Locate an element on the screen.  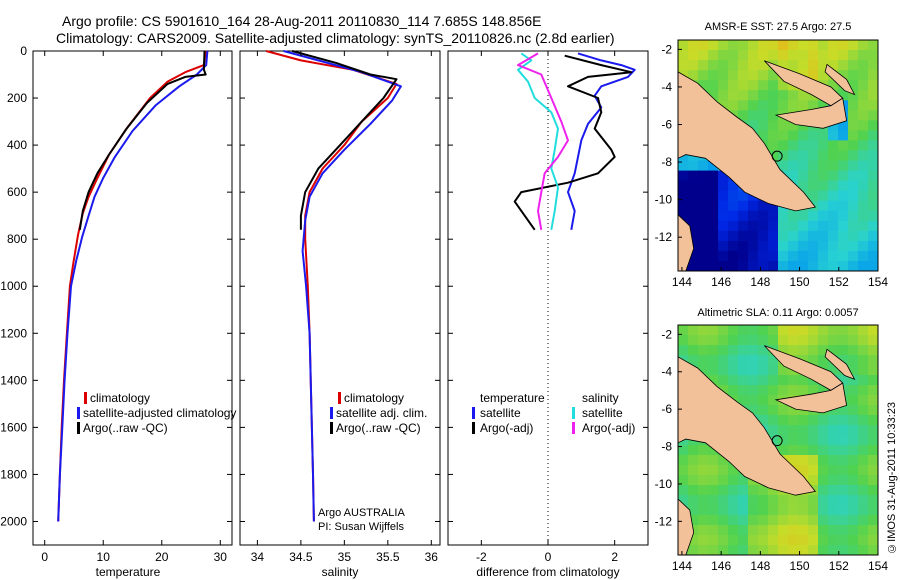
x-tick-label: 10 is located at coordinates (104, 557).